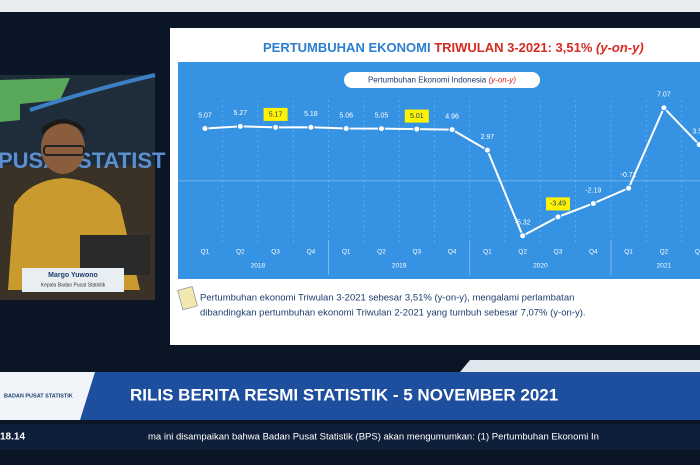  I want to click on banner-bg, so click(350, 396).